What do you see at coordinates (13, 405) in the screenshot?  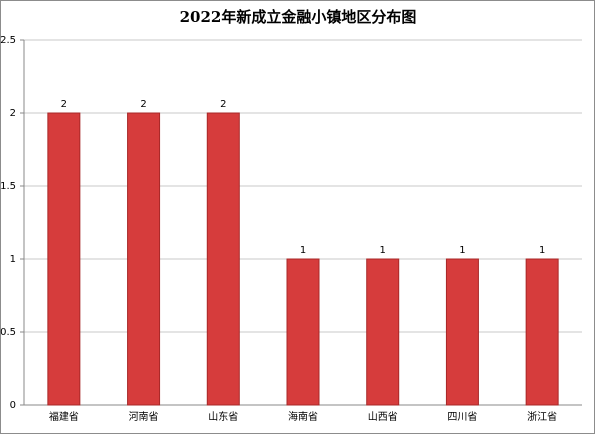 I see `y-tick-label: 0` at bounding box center [13, 405].